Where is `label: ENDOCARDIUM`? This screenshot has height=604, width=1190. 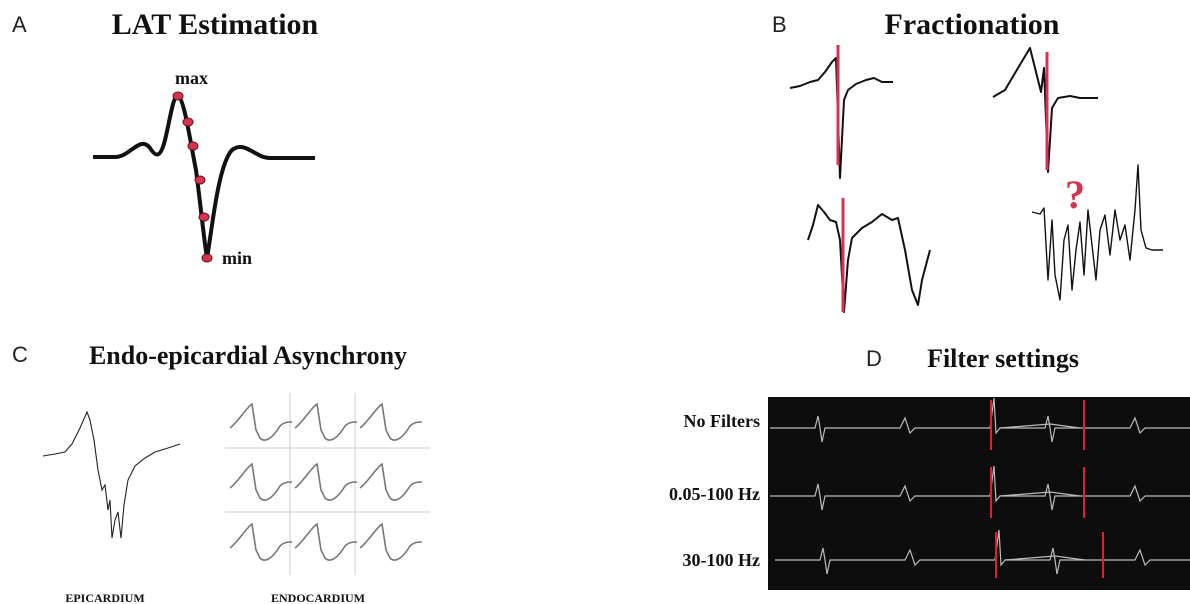
label: ENDOCARDIUM is located at coordinates (318, 597).